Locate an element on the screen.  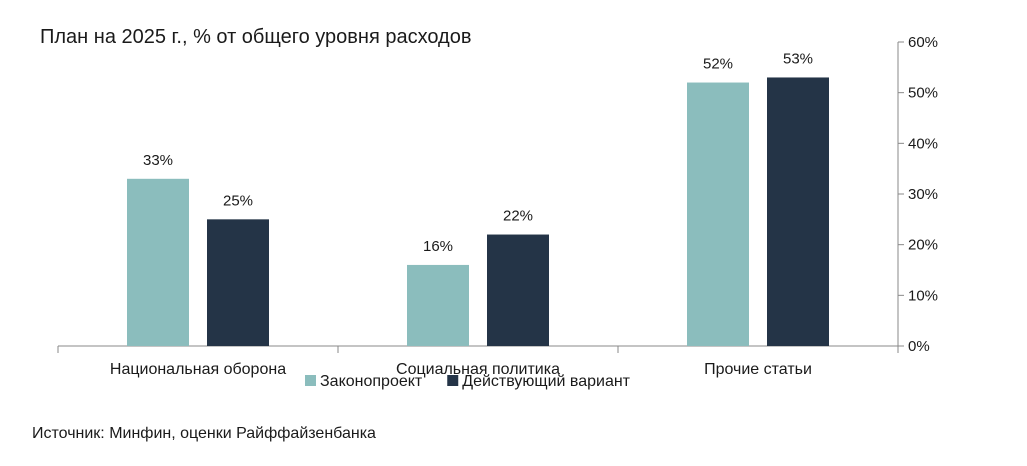
category-label: Социальная политика is located at coordinates (478, 369).